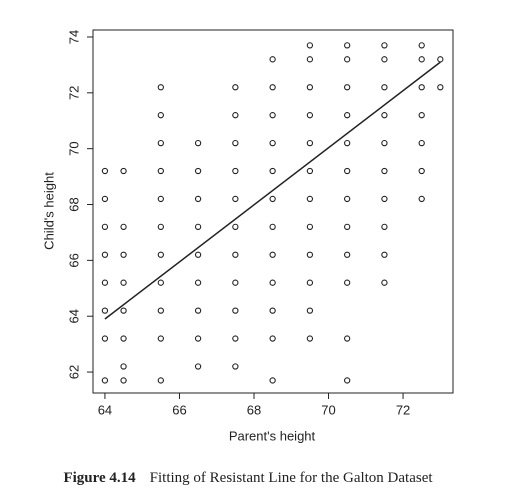  Describe the element at coordinates (99, 478) in the screenshot. I see `caption-label: Figure 4.14` at that location.